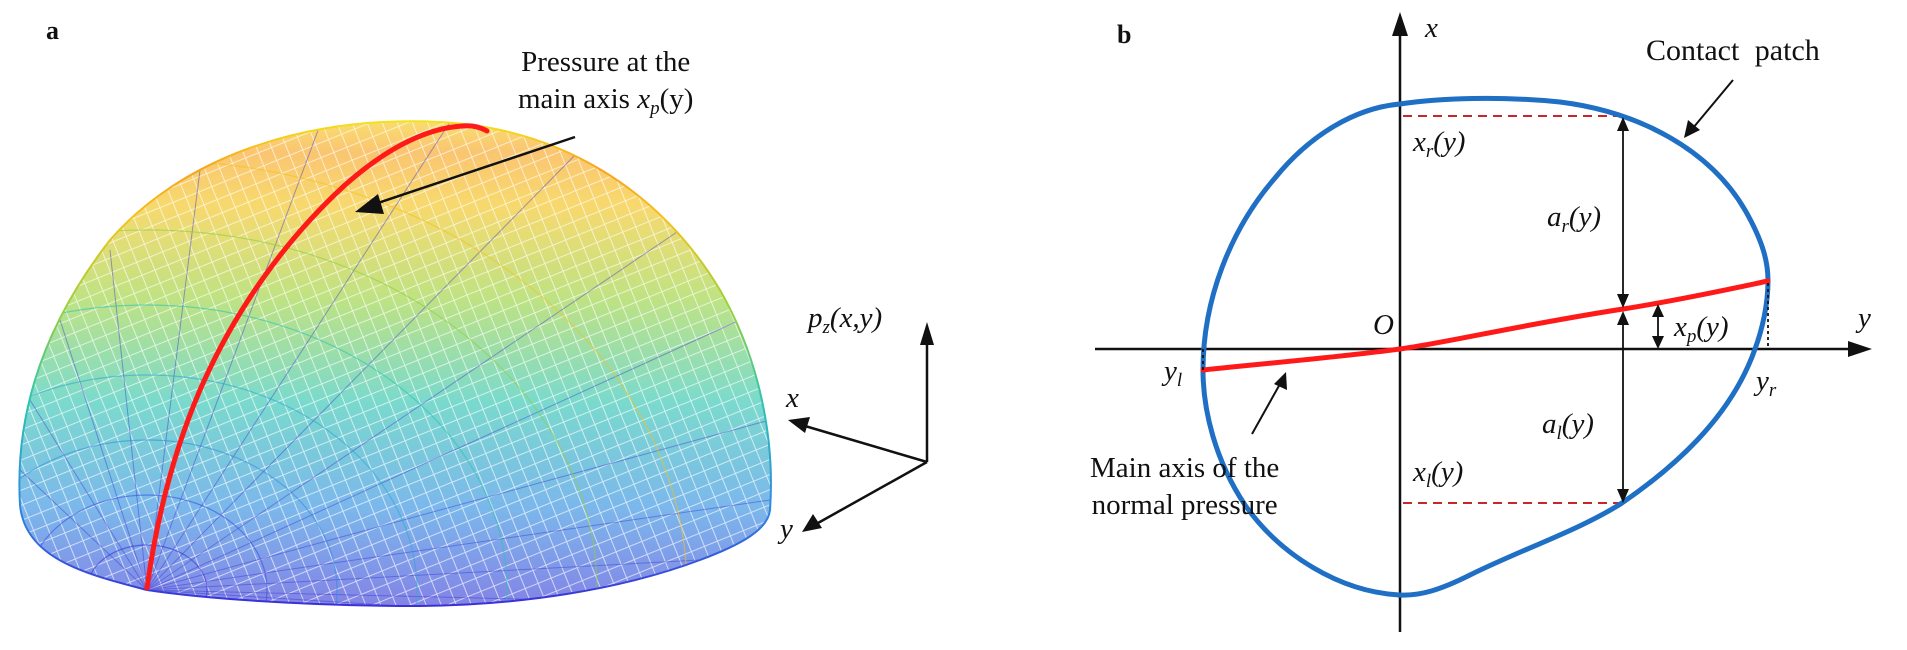  I want to click on label-xr: xr(y), so click(1439, 144).